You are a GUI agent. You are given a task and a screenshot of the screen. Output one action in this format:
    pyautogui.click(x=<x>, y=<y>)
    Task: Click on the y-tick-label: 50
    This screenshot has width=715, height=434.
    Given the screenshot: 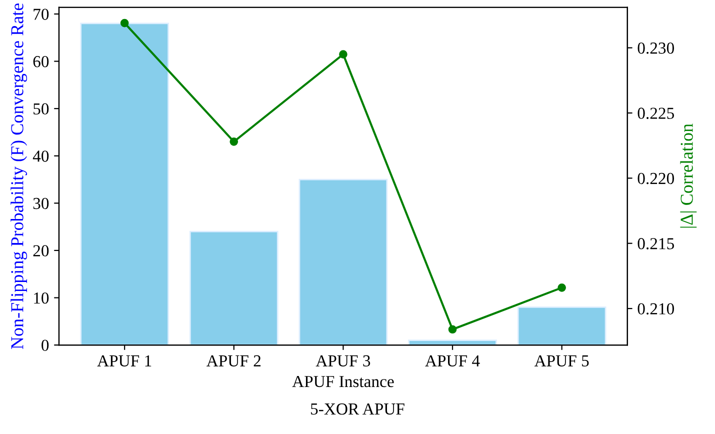 What is the action you would take?
    pyautogui.click(x=41, y=109)
    